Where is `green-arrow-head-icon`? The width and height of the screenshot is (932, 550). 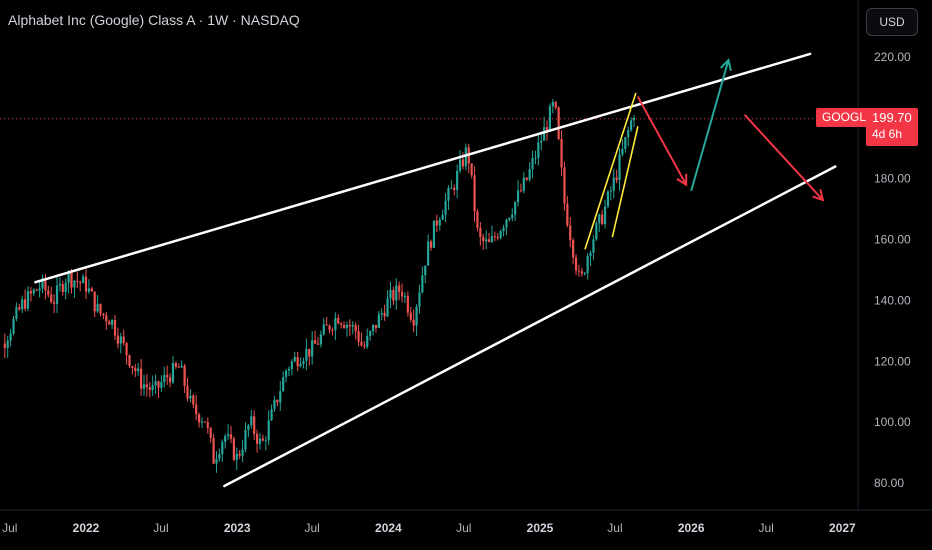 green-arrow-head-icon is located at coordinates (726, 64).